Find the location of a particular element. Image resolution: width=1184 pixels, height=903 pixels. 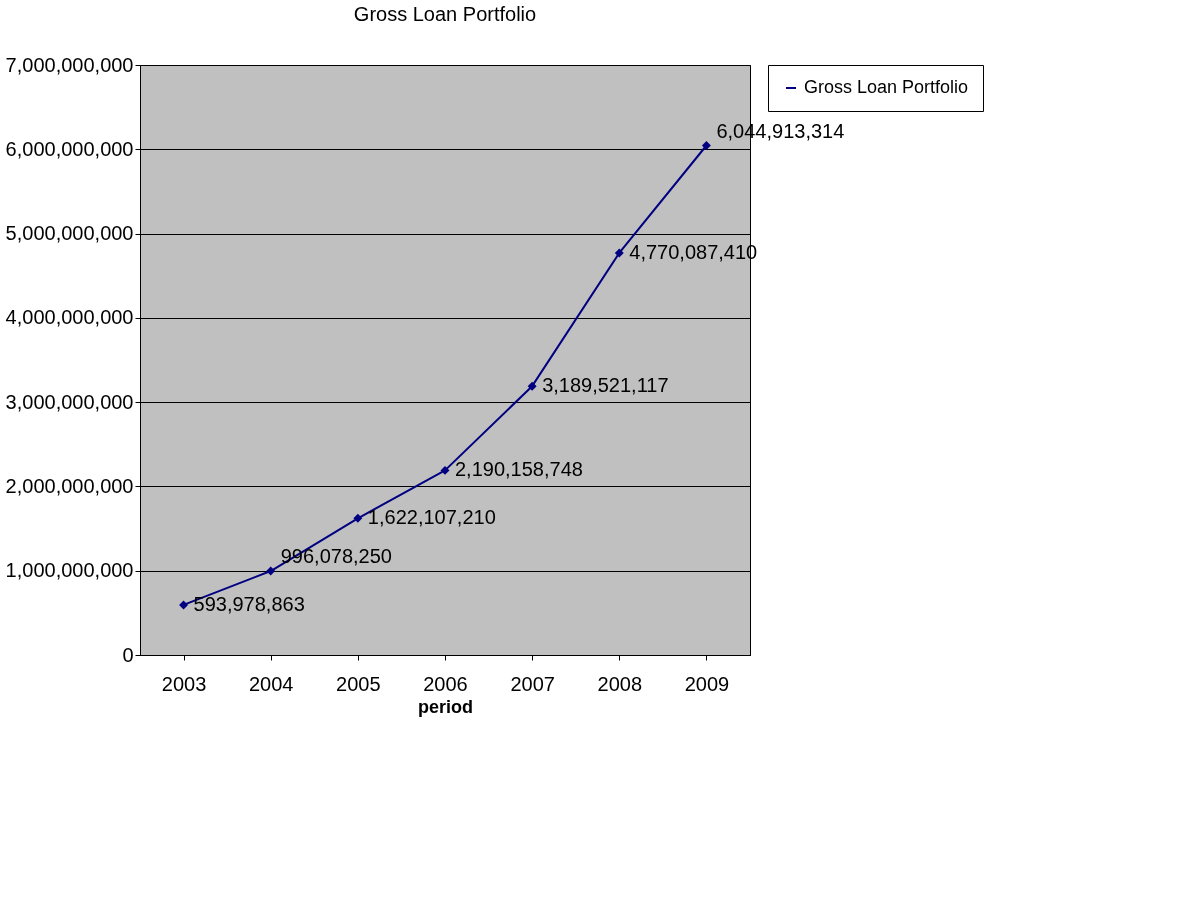

y-tick-label: 1,000,000,000 is located at coordinates (69, 570).